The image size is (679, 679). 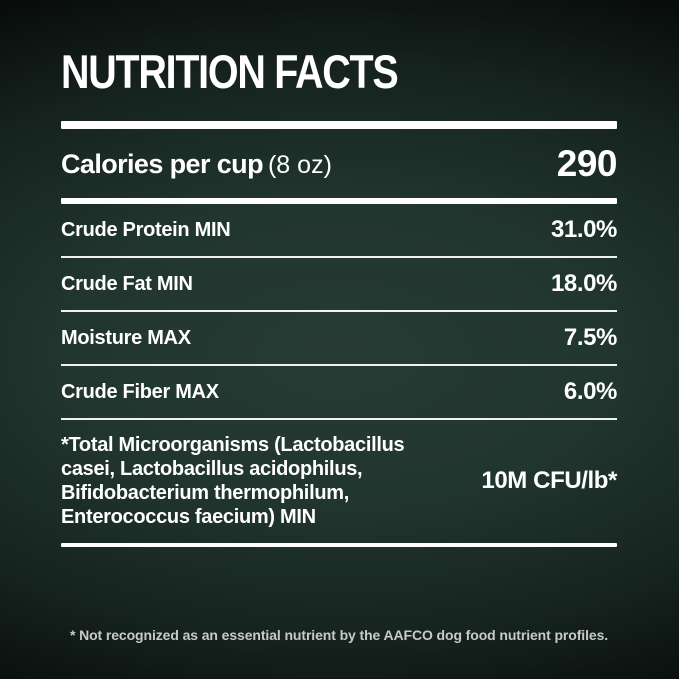 I want to click on calories-label-group: Calories per cup (8 oz), so click(x=196, y=164).